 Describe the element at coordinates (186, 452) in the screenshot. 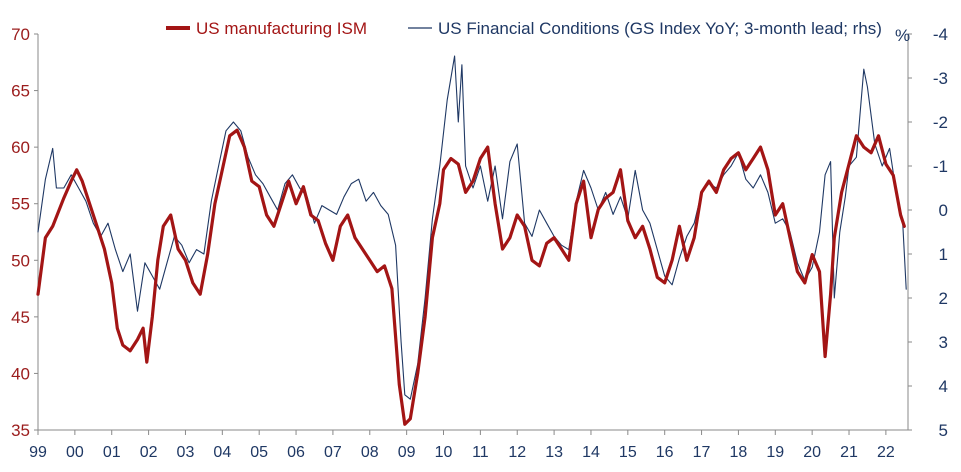

I see `x-tick-label: 03` at that location.